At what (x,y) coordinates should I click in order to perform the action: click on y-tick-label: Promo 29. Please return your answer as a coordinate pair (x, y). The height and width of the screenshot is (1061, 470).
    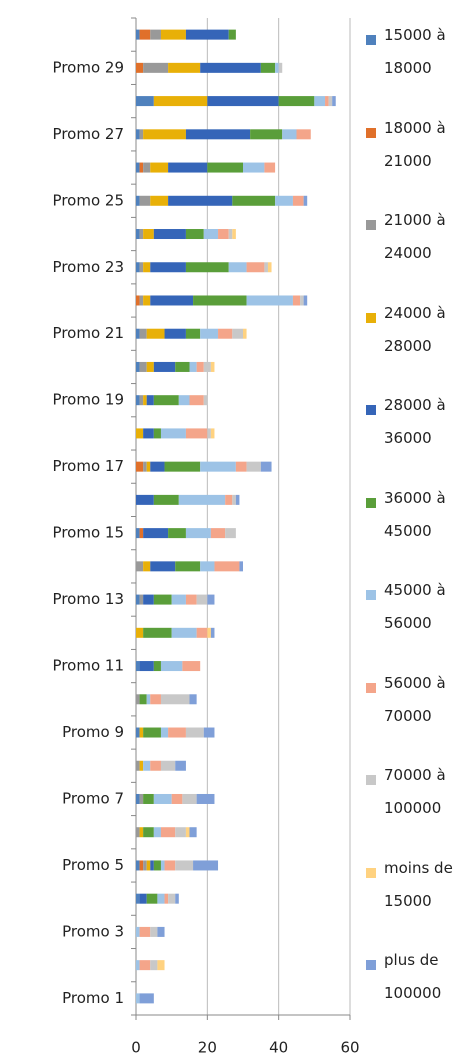
    Looking at the image, I should click on (88, 67).